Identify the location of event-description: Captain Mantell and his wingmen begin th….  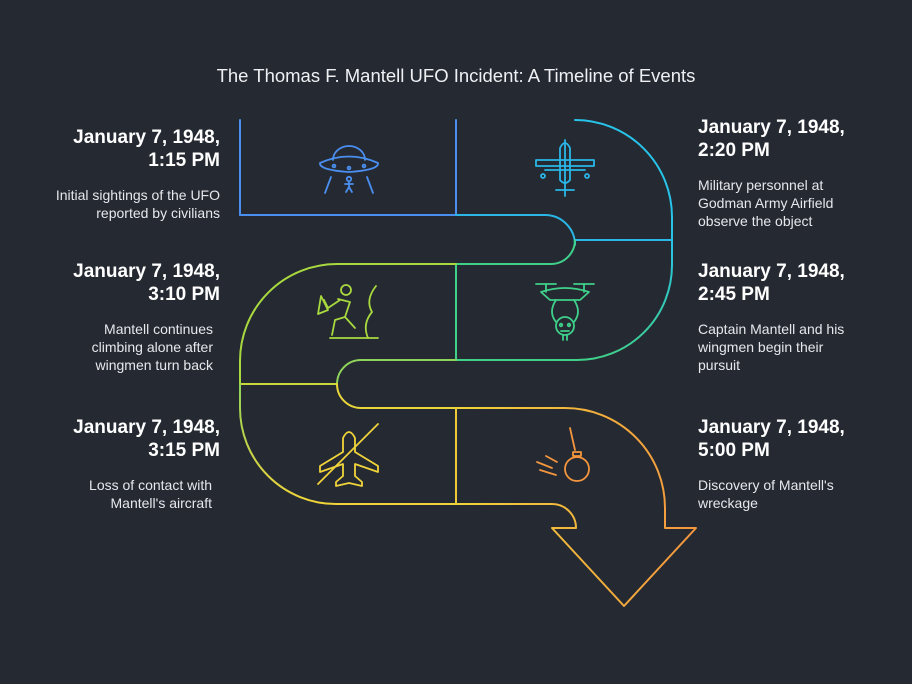
(771, 347).